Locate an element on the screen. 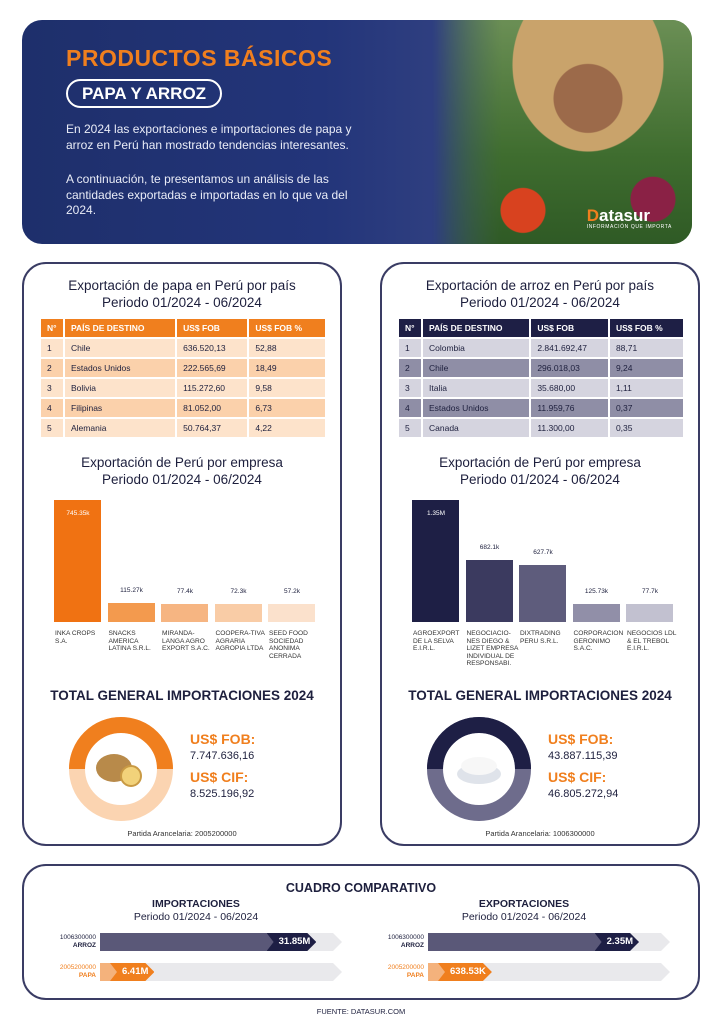 Image resolution: width=722 pixels, height=1024 pixels. papa-table-row: 2 Estados Unidos 222.565,69 18,49 is located at coordinates (183, 368).